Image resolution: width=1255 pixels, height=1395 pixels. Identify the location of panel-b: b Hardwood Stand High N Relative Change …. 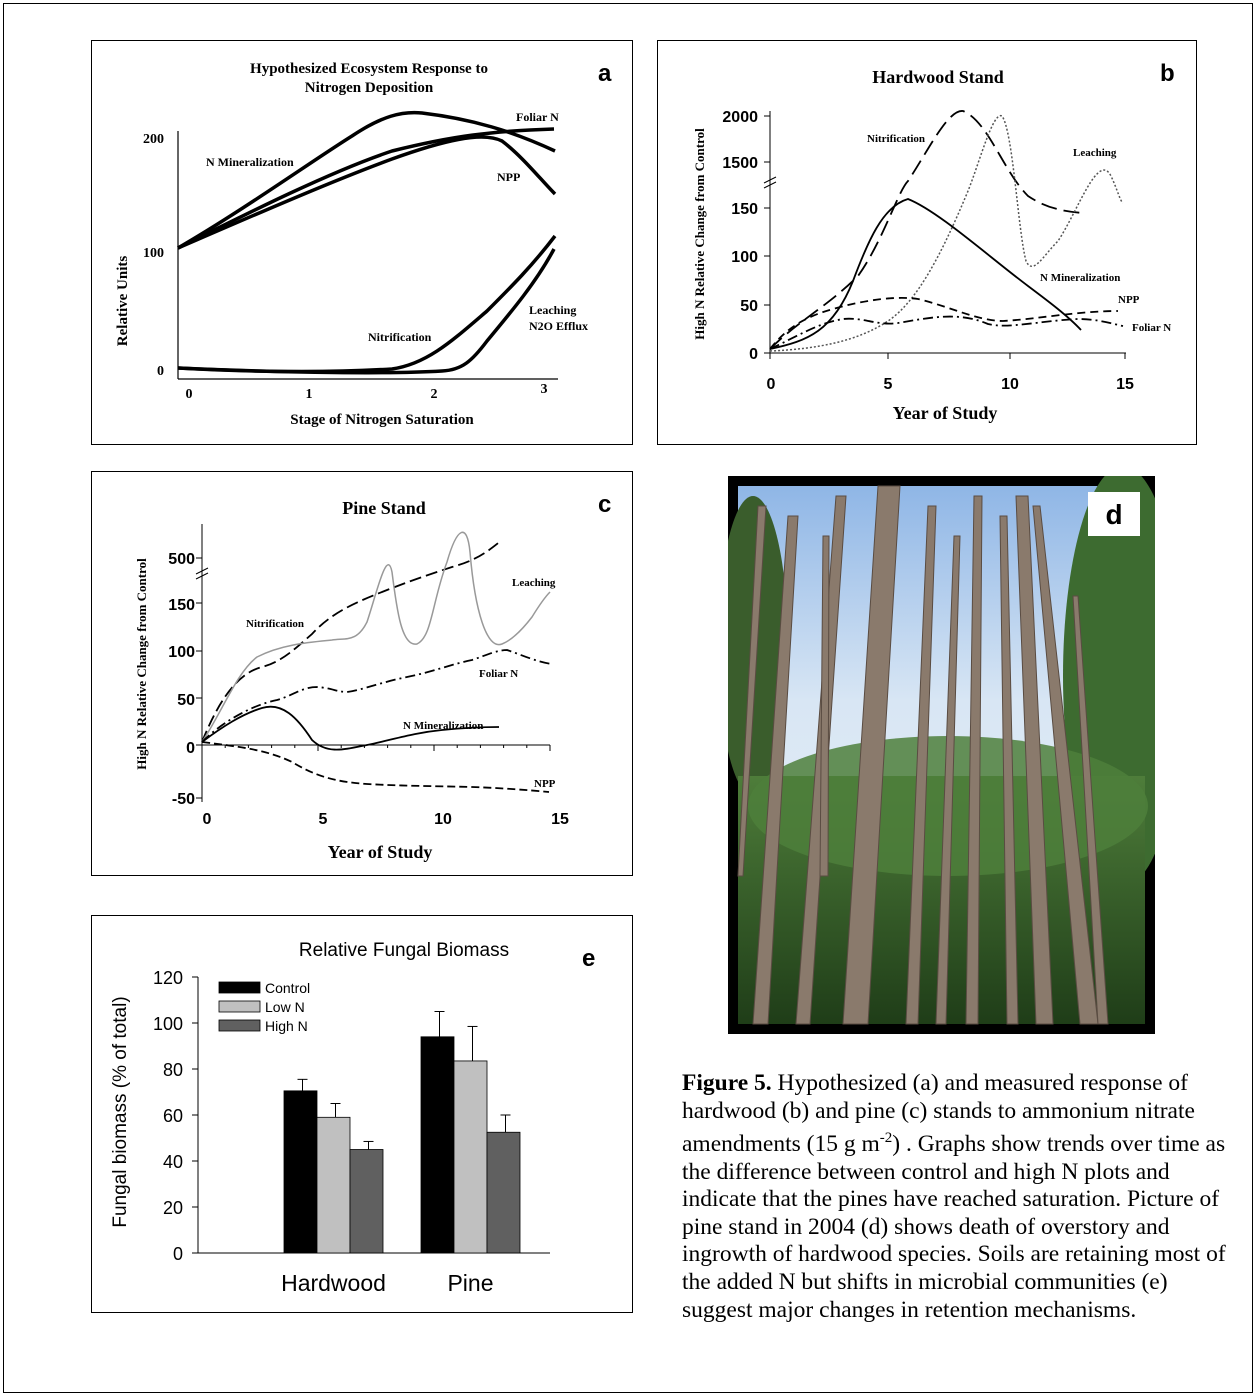
(927, 242).